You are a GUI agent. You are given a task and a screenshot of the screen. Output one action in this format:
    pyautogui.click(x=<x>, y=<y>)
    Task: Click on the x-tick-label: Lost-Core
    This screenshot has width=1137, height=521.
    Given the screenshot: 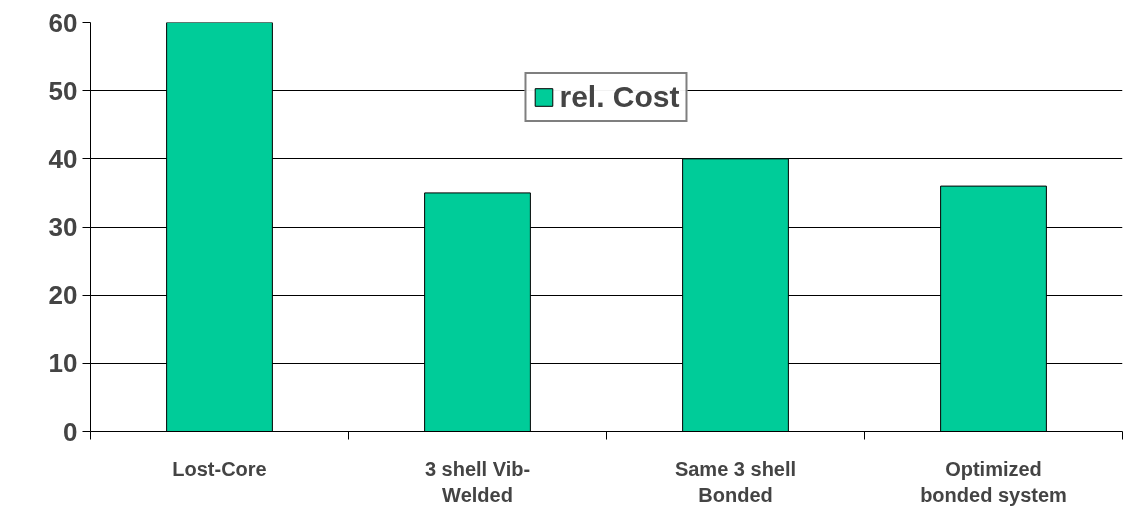 What is the action you would take?
    pyautogui.click(x=219, y=468)
    